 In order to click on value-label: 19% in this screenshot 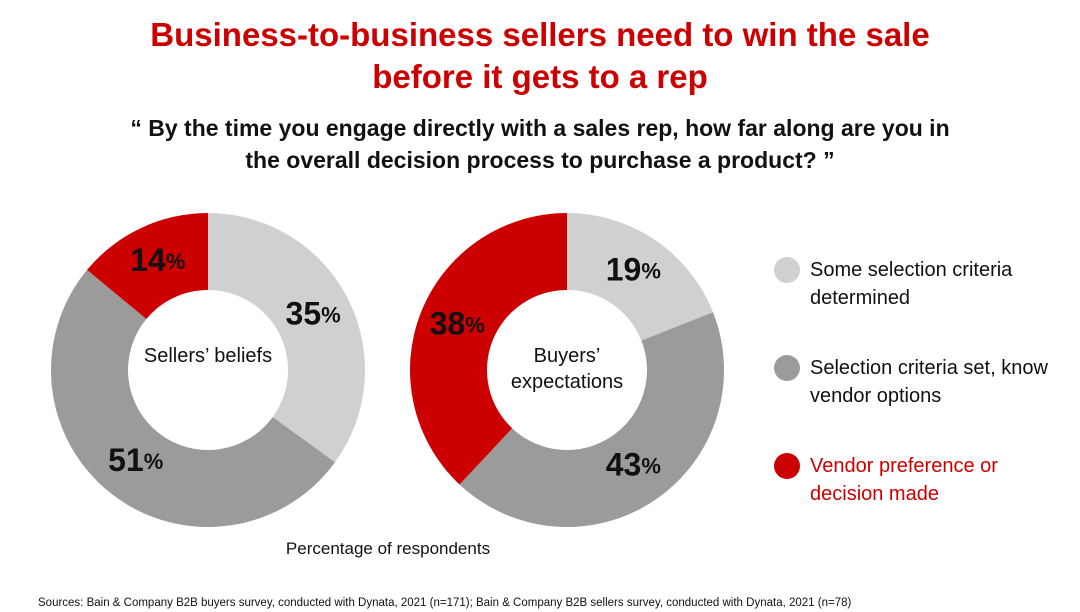, I will do `click(633, 270)`.